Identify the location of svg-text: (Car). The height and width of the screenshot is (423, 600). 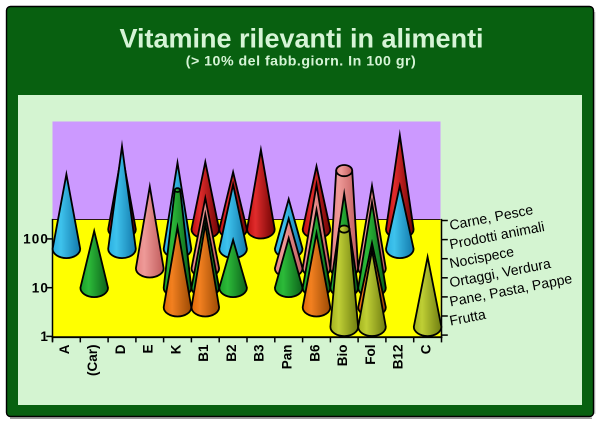
(92, 361).